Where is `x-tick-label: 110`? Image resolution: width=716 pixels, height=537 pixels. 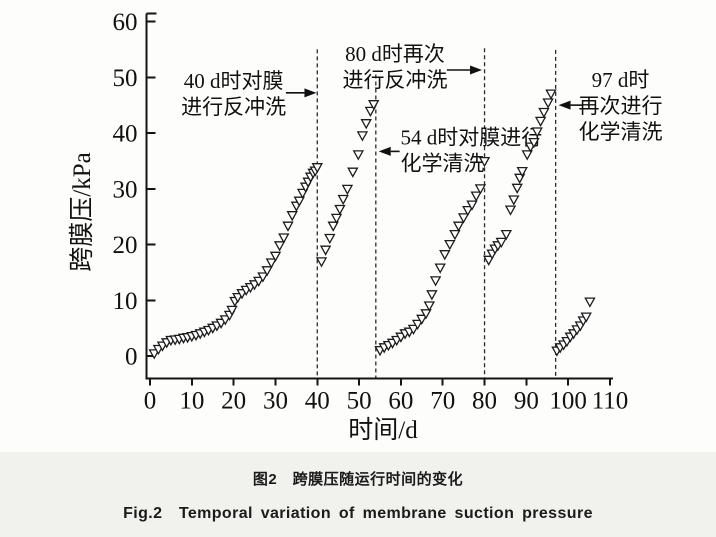 x-tick-label: 110 is located at coordinates (610, 401).